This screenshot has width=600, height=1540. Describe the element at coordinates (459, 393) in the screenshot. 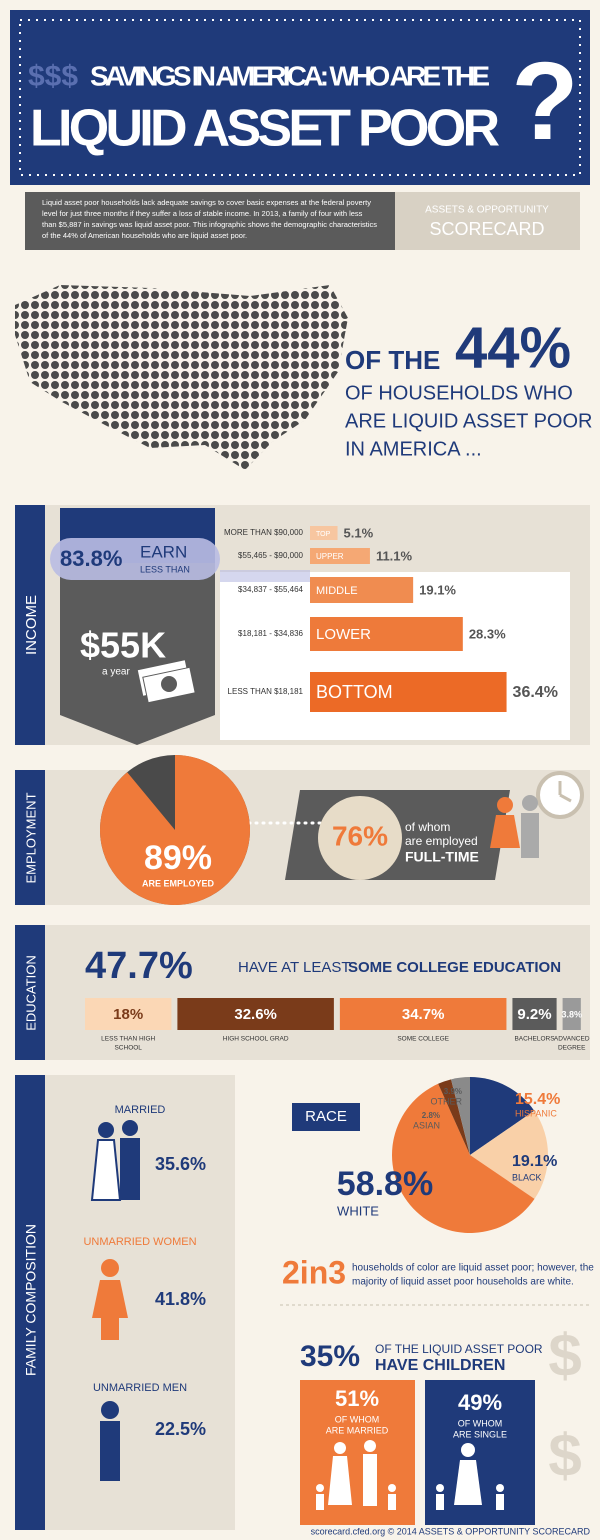

I see `headline-line2: OF HOUSEHOLDS WHO` at that location.